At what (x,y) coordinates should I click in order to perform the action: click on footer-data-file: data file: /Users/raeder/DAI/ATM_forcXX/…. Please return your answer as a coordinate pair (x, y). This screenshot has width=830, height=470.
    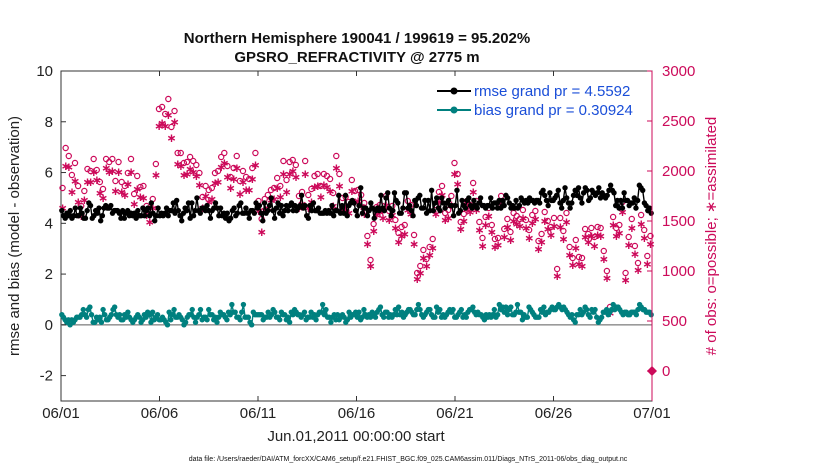
    Looking at the image, I should click on (408, 459).